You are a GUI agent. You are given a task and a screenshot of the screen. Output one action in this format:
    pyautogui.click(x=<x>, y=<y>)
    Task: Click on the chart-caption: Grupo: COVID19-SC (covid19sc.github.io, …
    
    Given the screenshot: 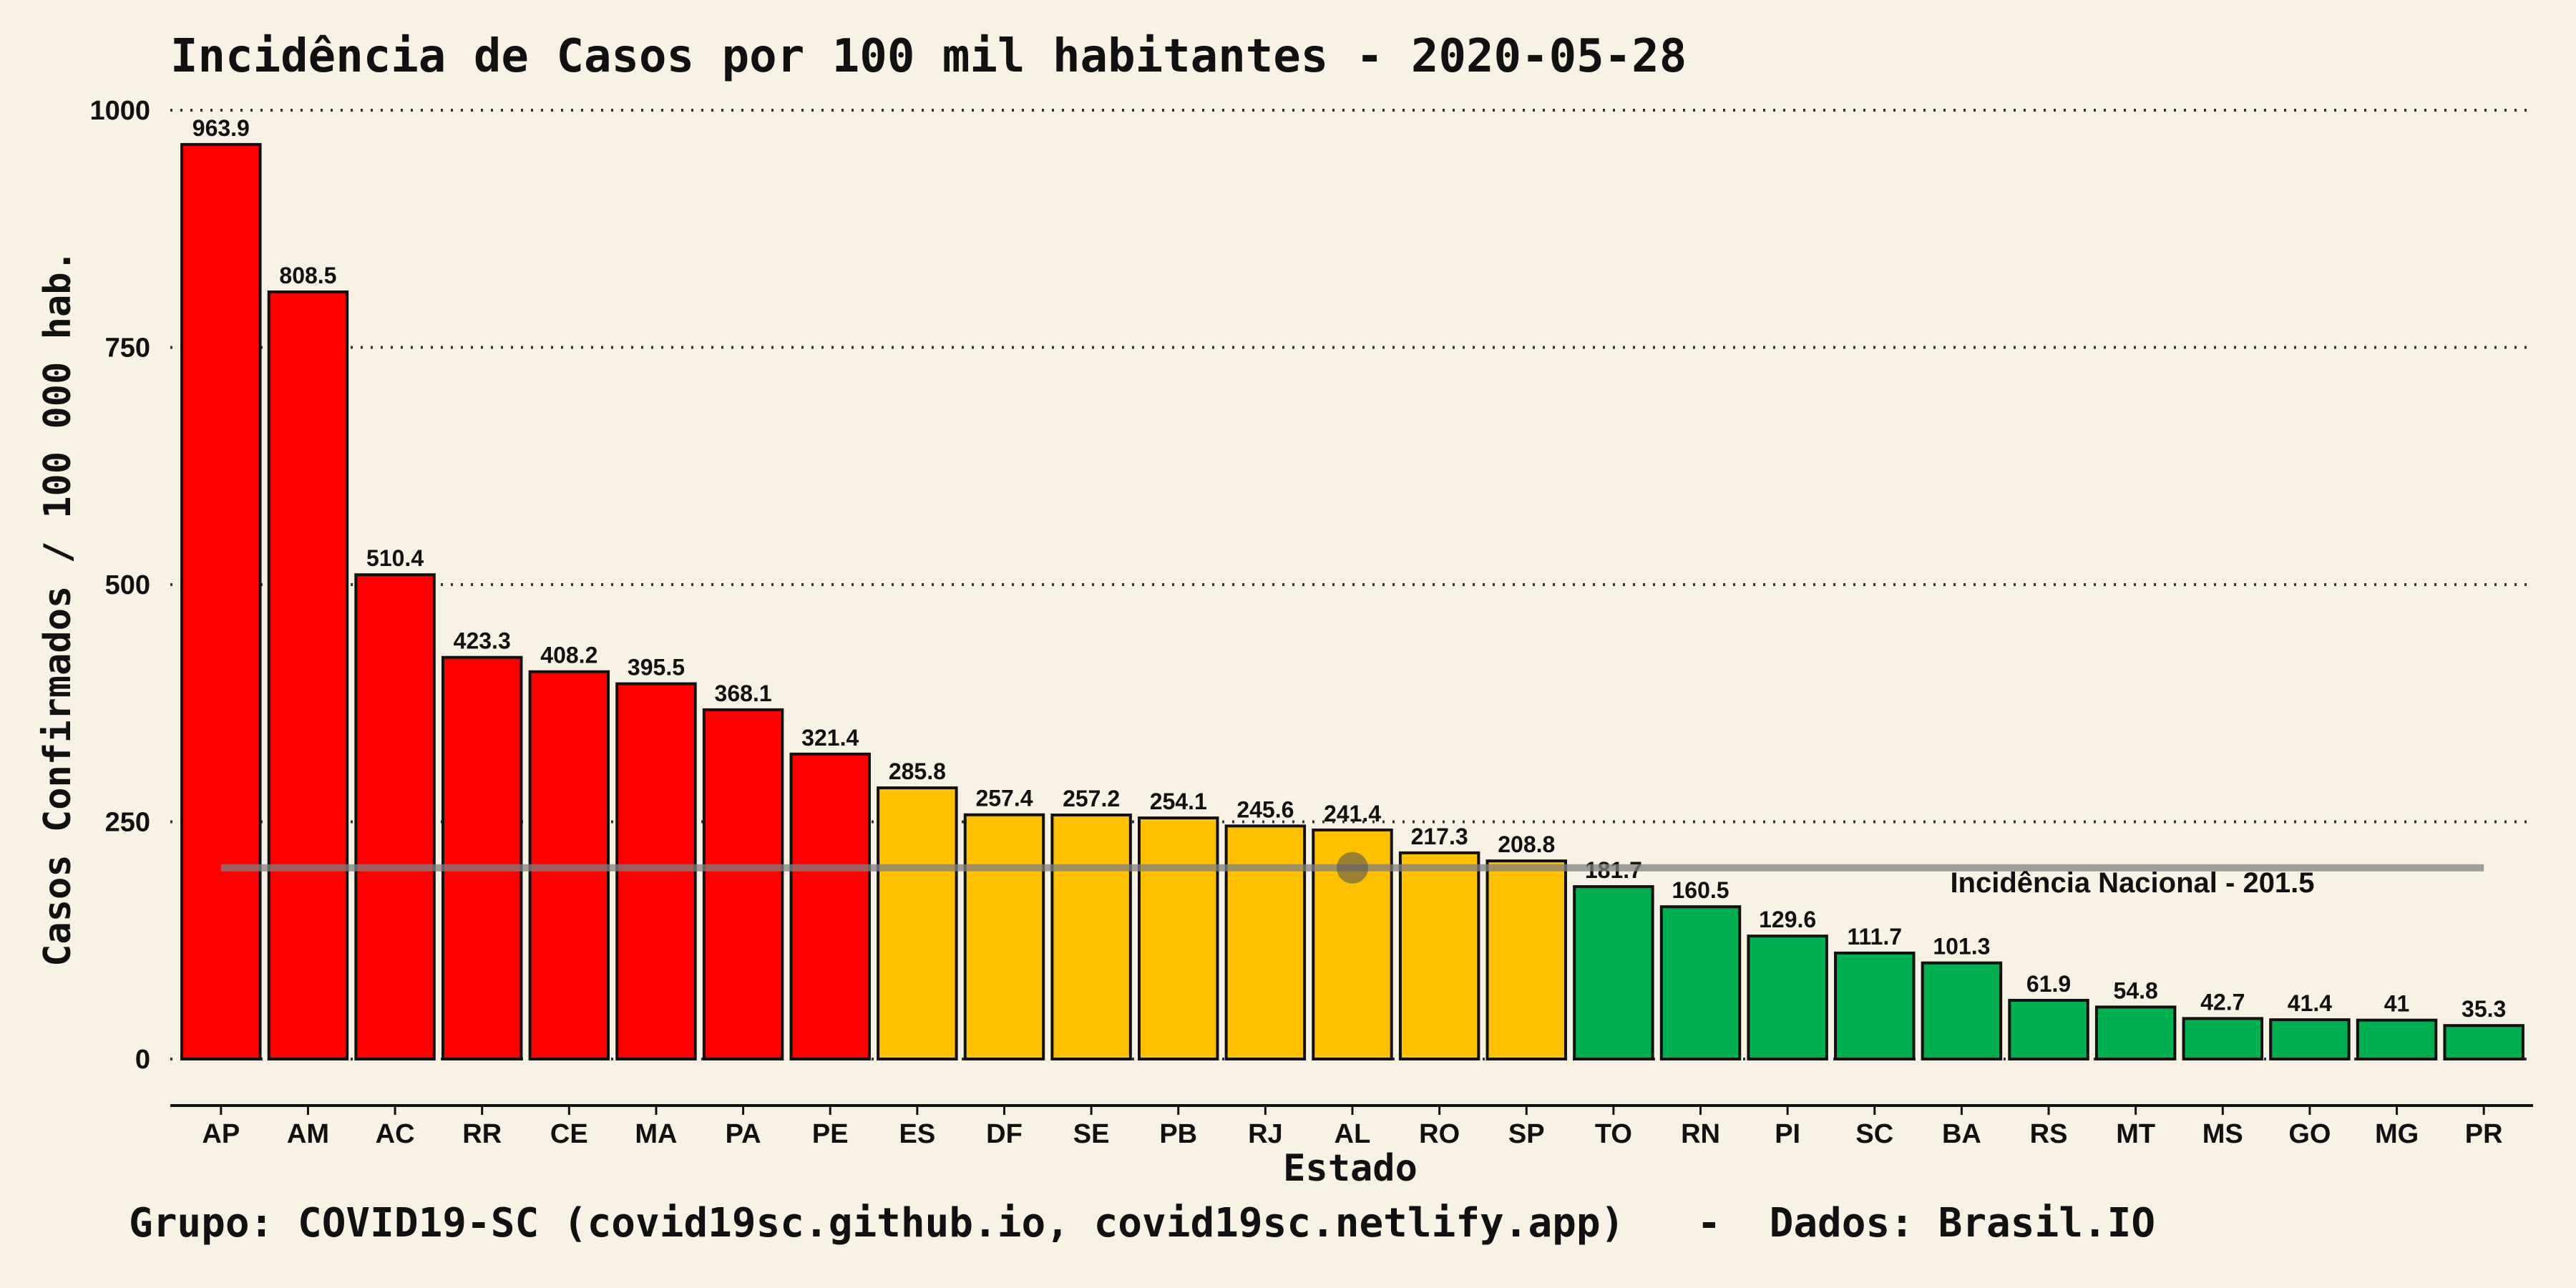 What is the action you would take?
    pyautogui.click(x=1142, y=1223)
    